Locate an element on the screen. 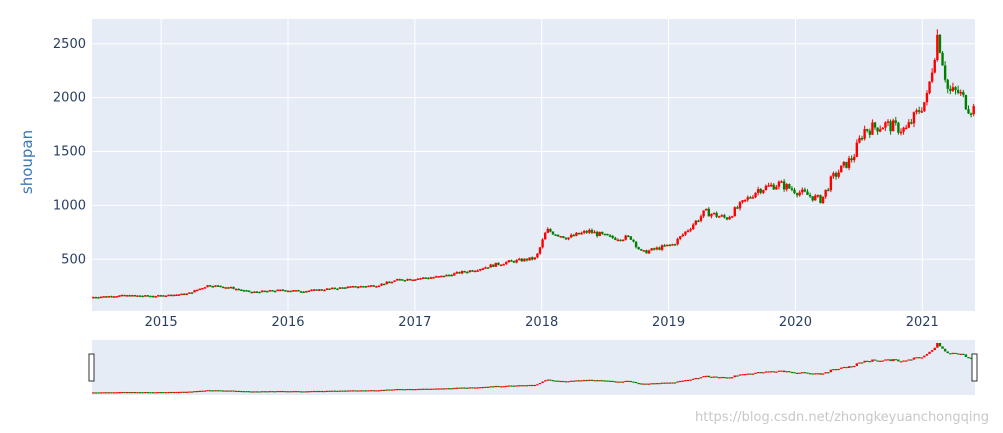  x-tick-label: 2015 is located at coordinates (161, 322).